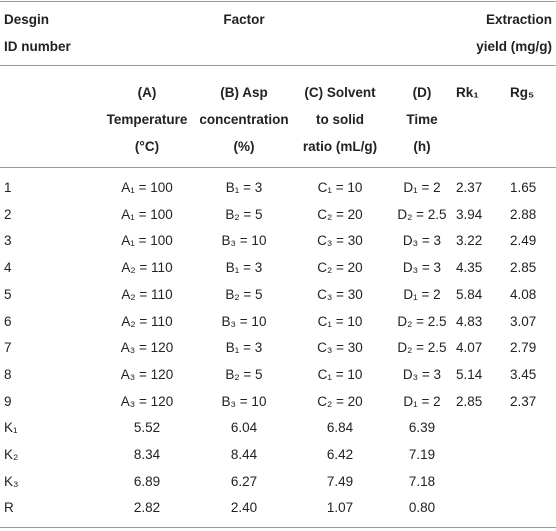  I want to click on cell: 8.34, so click(147, 454).